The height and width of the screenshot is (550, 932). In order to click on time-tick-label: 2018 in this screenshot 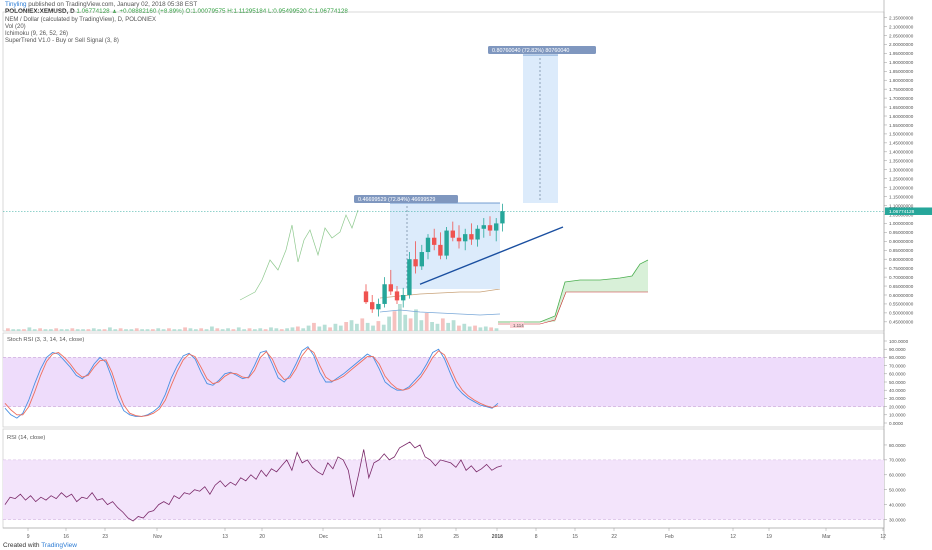, I will do `click(497, 537)`.